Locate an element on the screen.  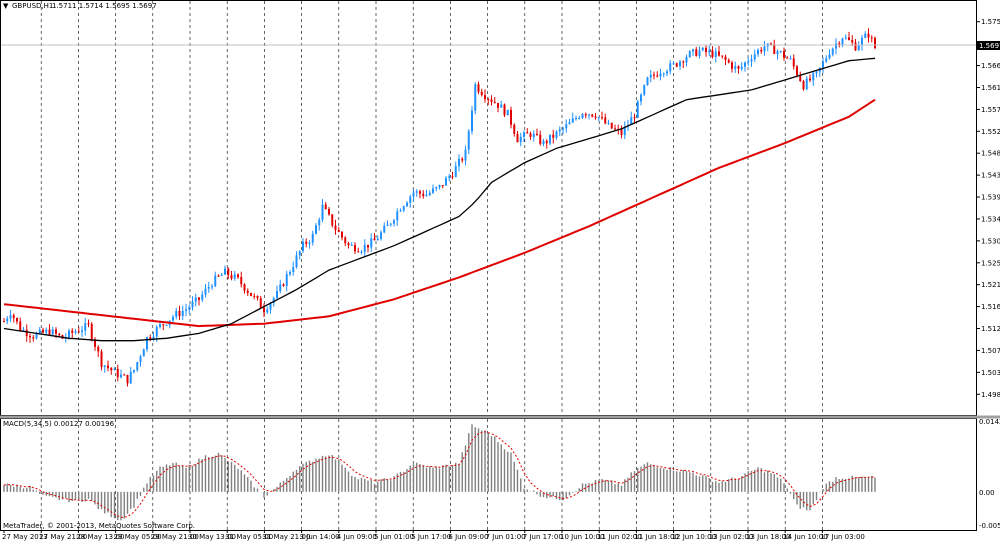
price-tick-label: 1.5480 is located at coordinates (990, 154).